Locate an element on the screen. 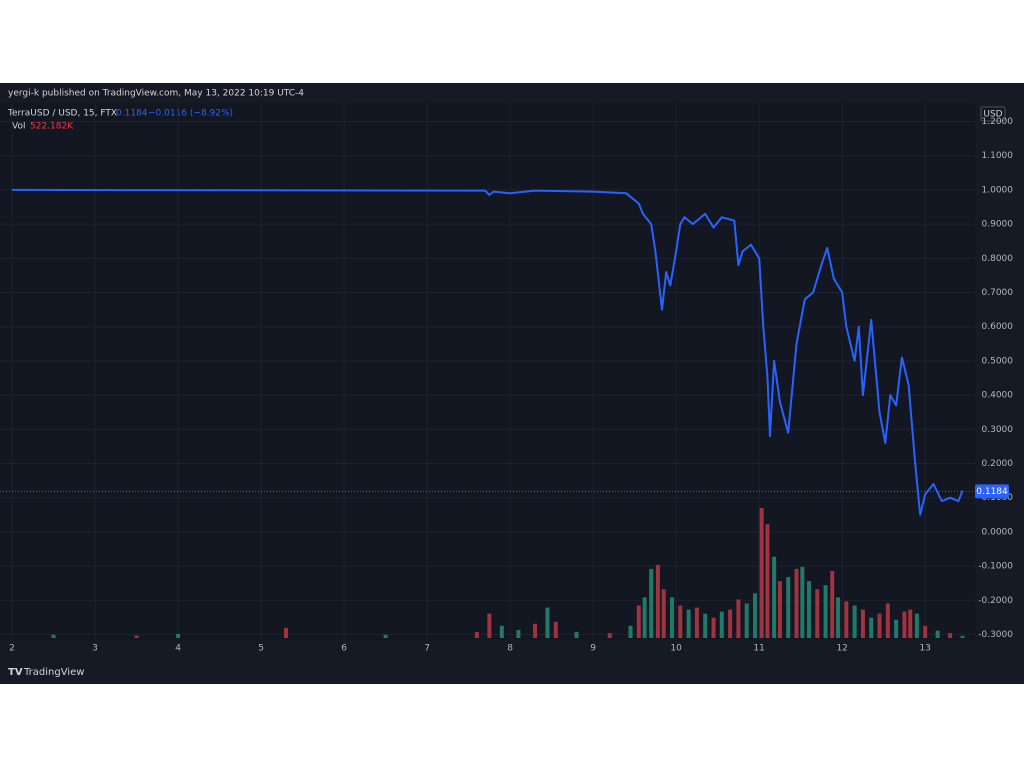 Image resolution: width=1024 pixels, height=772 pixels. x-tick-label: 2 is located at coordinates (12, 649).